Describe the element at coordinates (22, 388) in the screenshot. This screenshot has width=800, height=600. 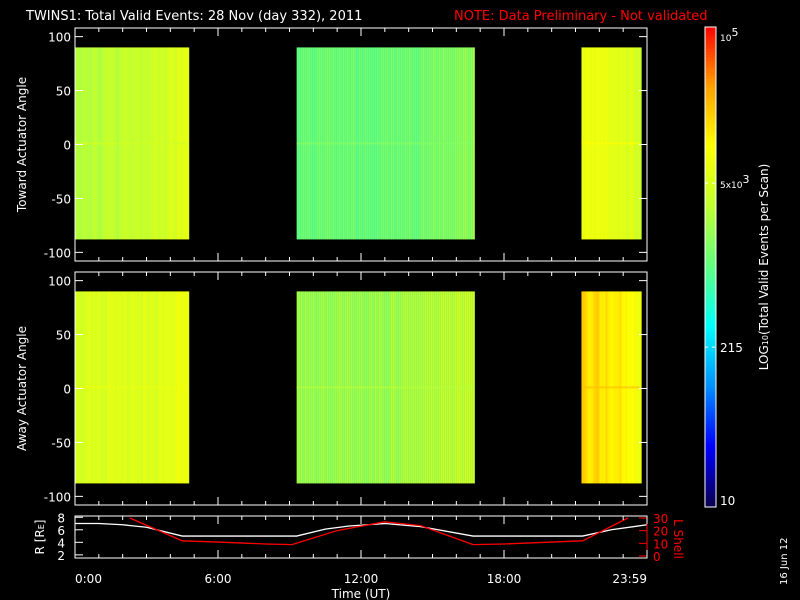
I see `y-axis-label: Away Actuator Angle` at that location.